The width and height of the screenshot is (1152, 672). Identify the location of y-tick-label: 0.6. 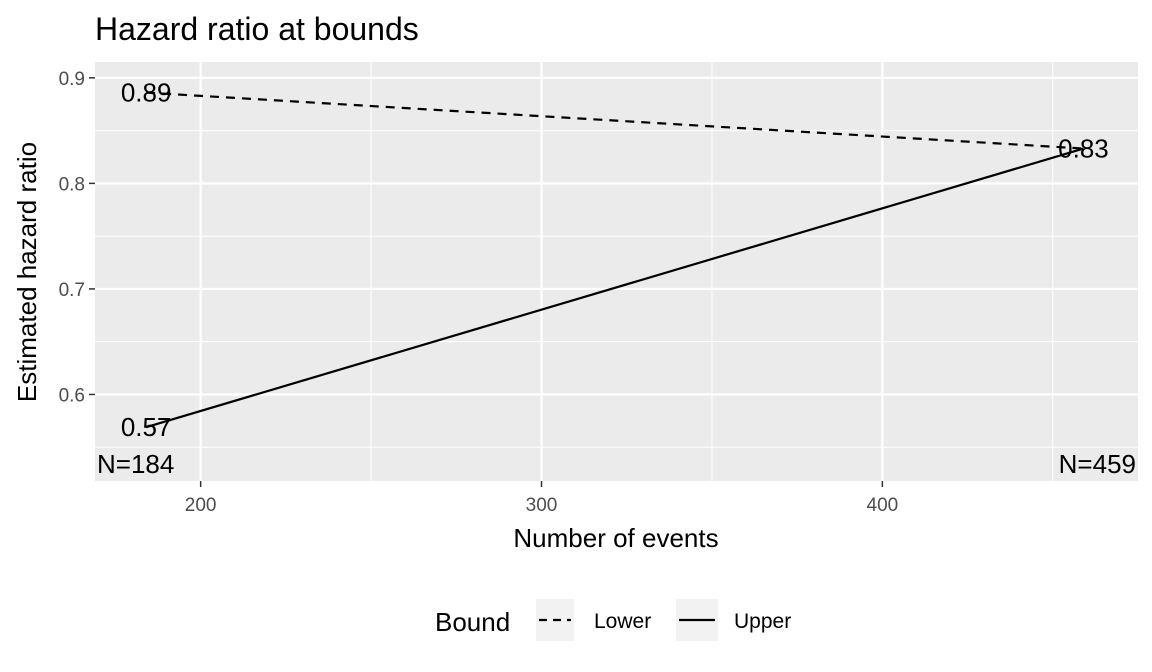
(72, 395).